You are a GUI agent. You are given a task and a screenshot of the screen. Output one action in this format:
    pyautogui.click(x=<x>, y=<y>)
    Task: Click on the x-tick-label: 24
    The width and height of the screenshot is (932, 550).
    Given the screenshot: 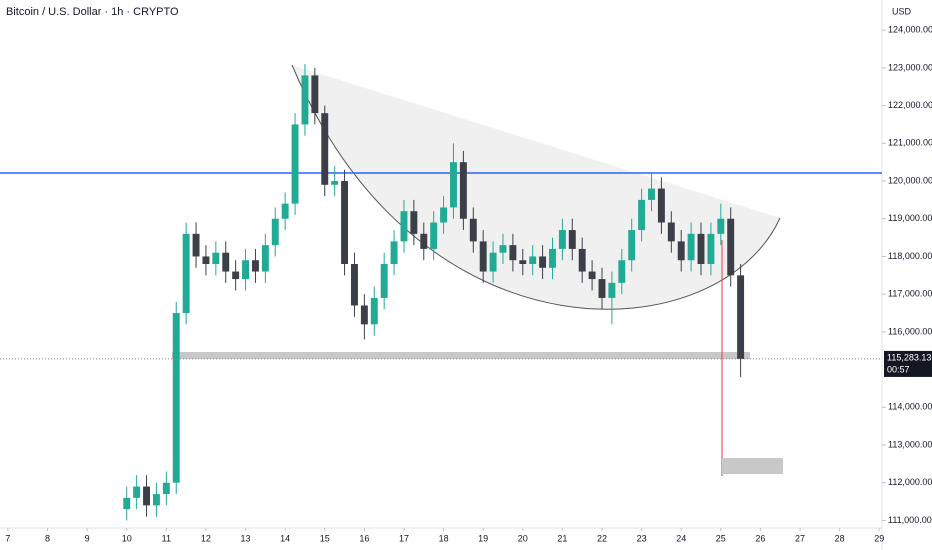 What is the action you would take?
    pyautogui.click(x=681, y=538)
    